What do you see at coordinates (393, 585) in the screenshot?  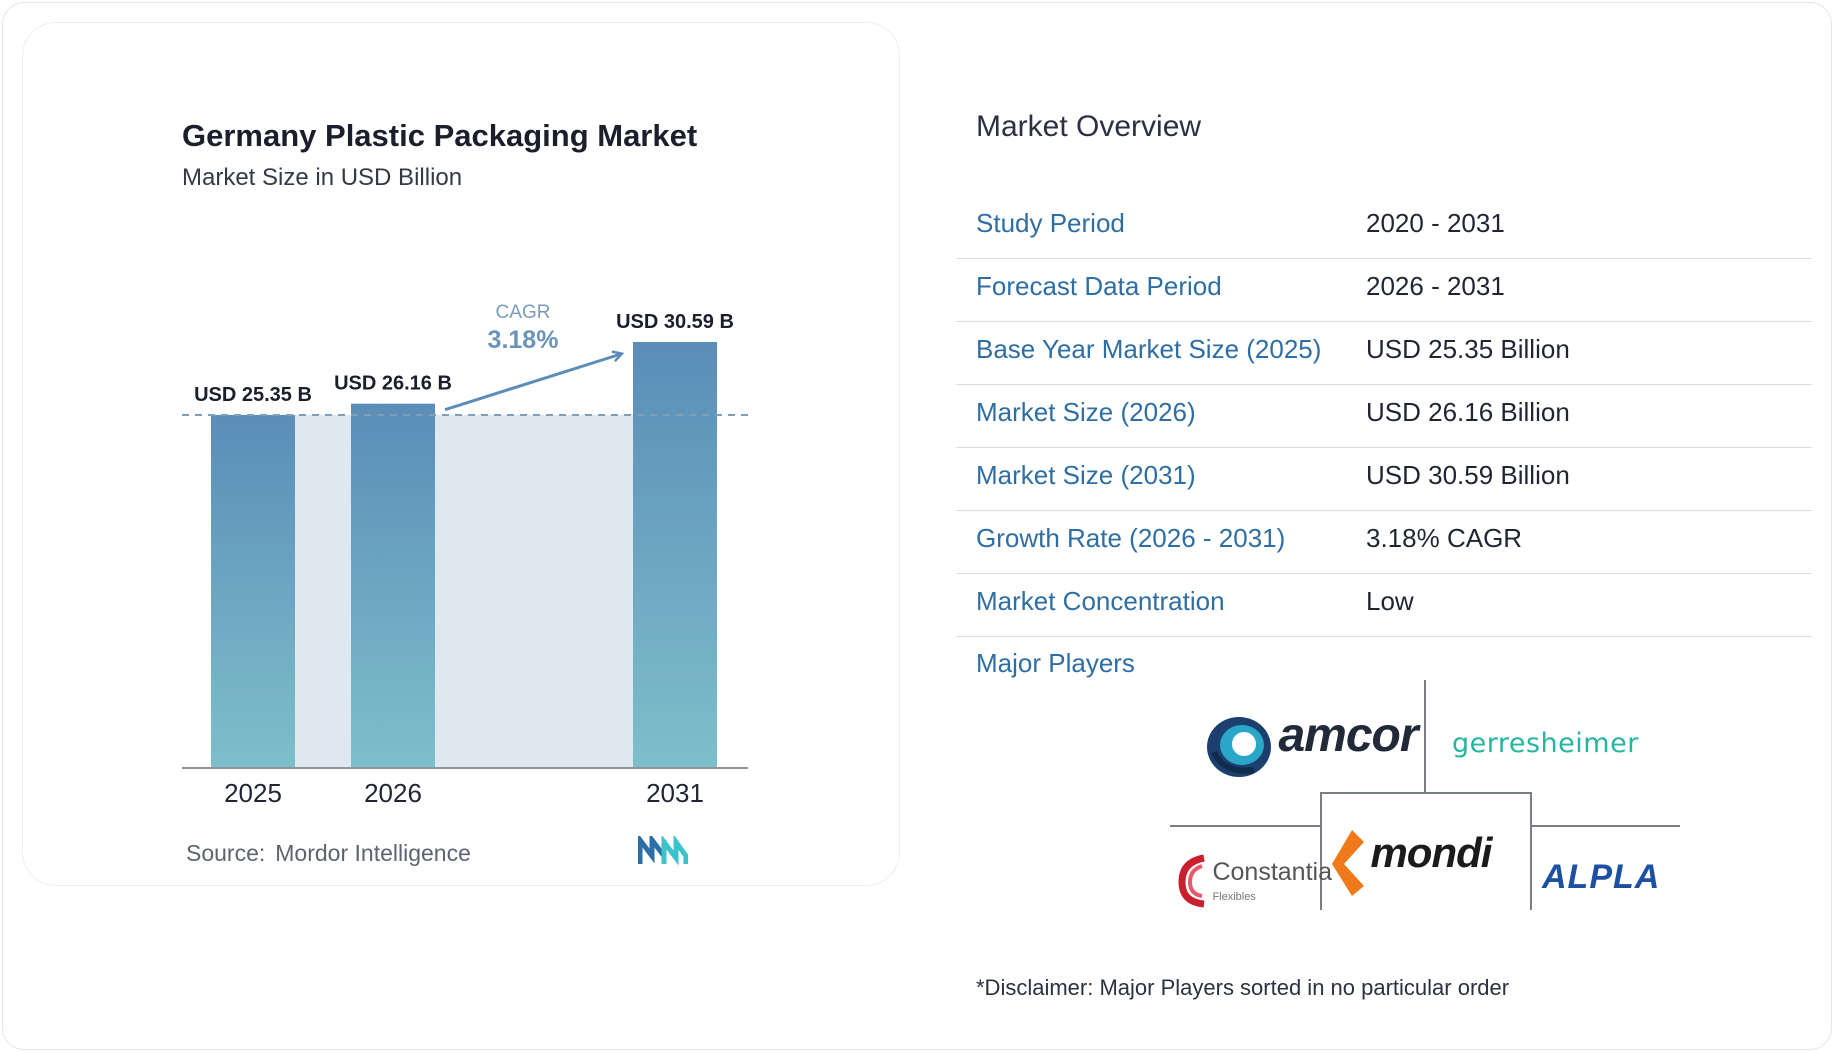 I see `bar-2026` at bounding box center [393, 585].